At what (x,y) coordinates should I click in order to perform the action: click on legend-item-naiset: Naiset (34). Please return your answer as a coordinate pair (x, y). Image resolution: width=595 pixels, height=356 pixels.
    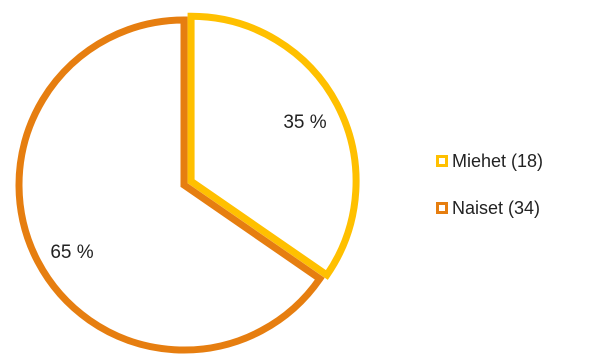
    Looking at the image, I should click on (489, 208).